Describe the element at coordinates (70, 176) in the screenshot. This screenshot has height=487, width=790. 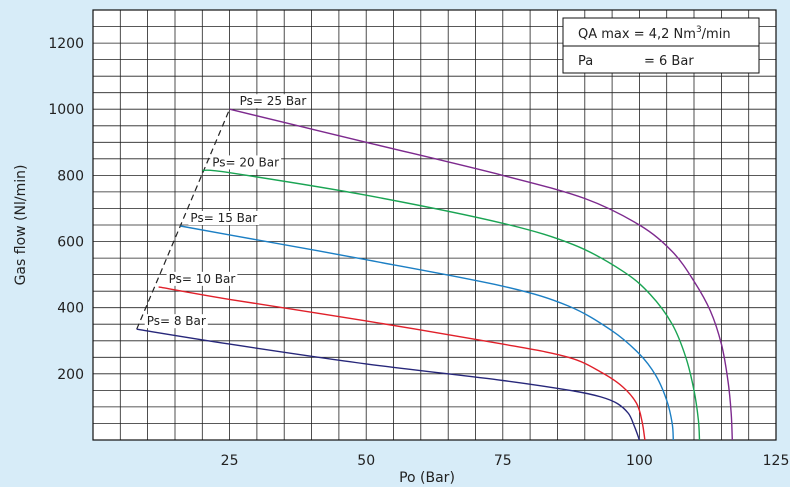
I see `y-tick-label: 800` at that location.